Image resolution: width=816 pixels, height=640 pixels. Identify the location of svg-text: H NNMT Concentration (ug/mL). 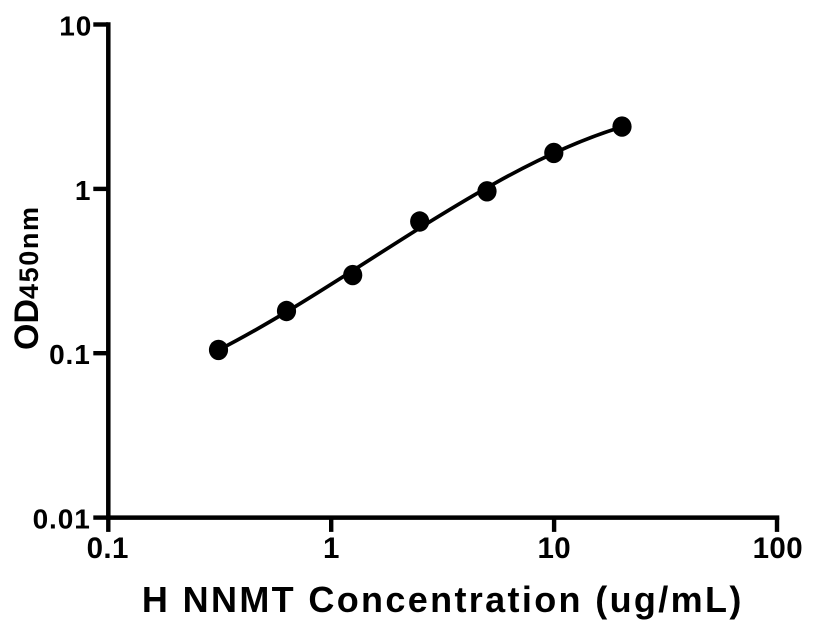
(443, 599).